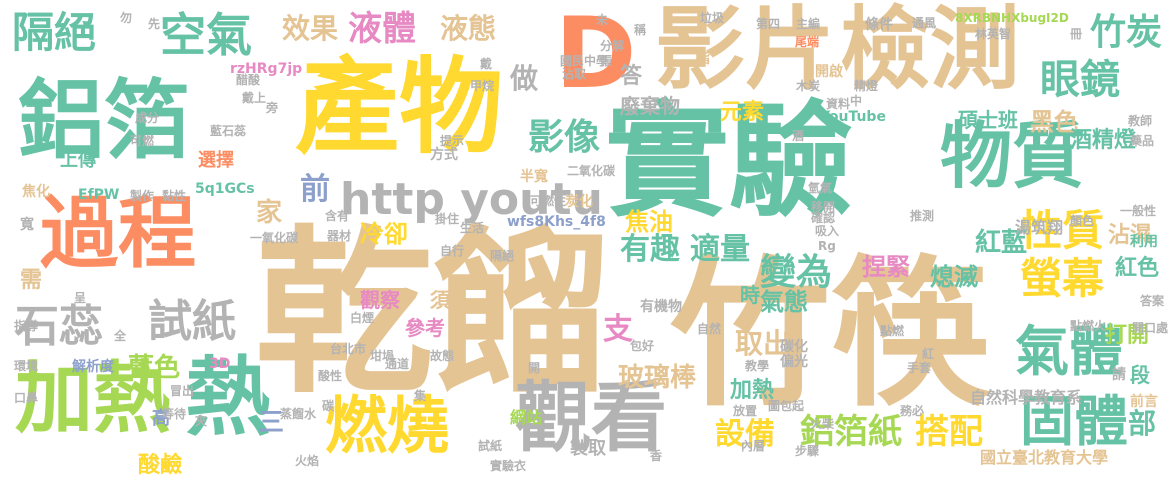  I want to click on word-cloud-word: 上傳, so click(78, 160).